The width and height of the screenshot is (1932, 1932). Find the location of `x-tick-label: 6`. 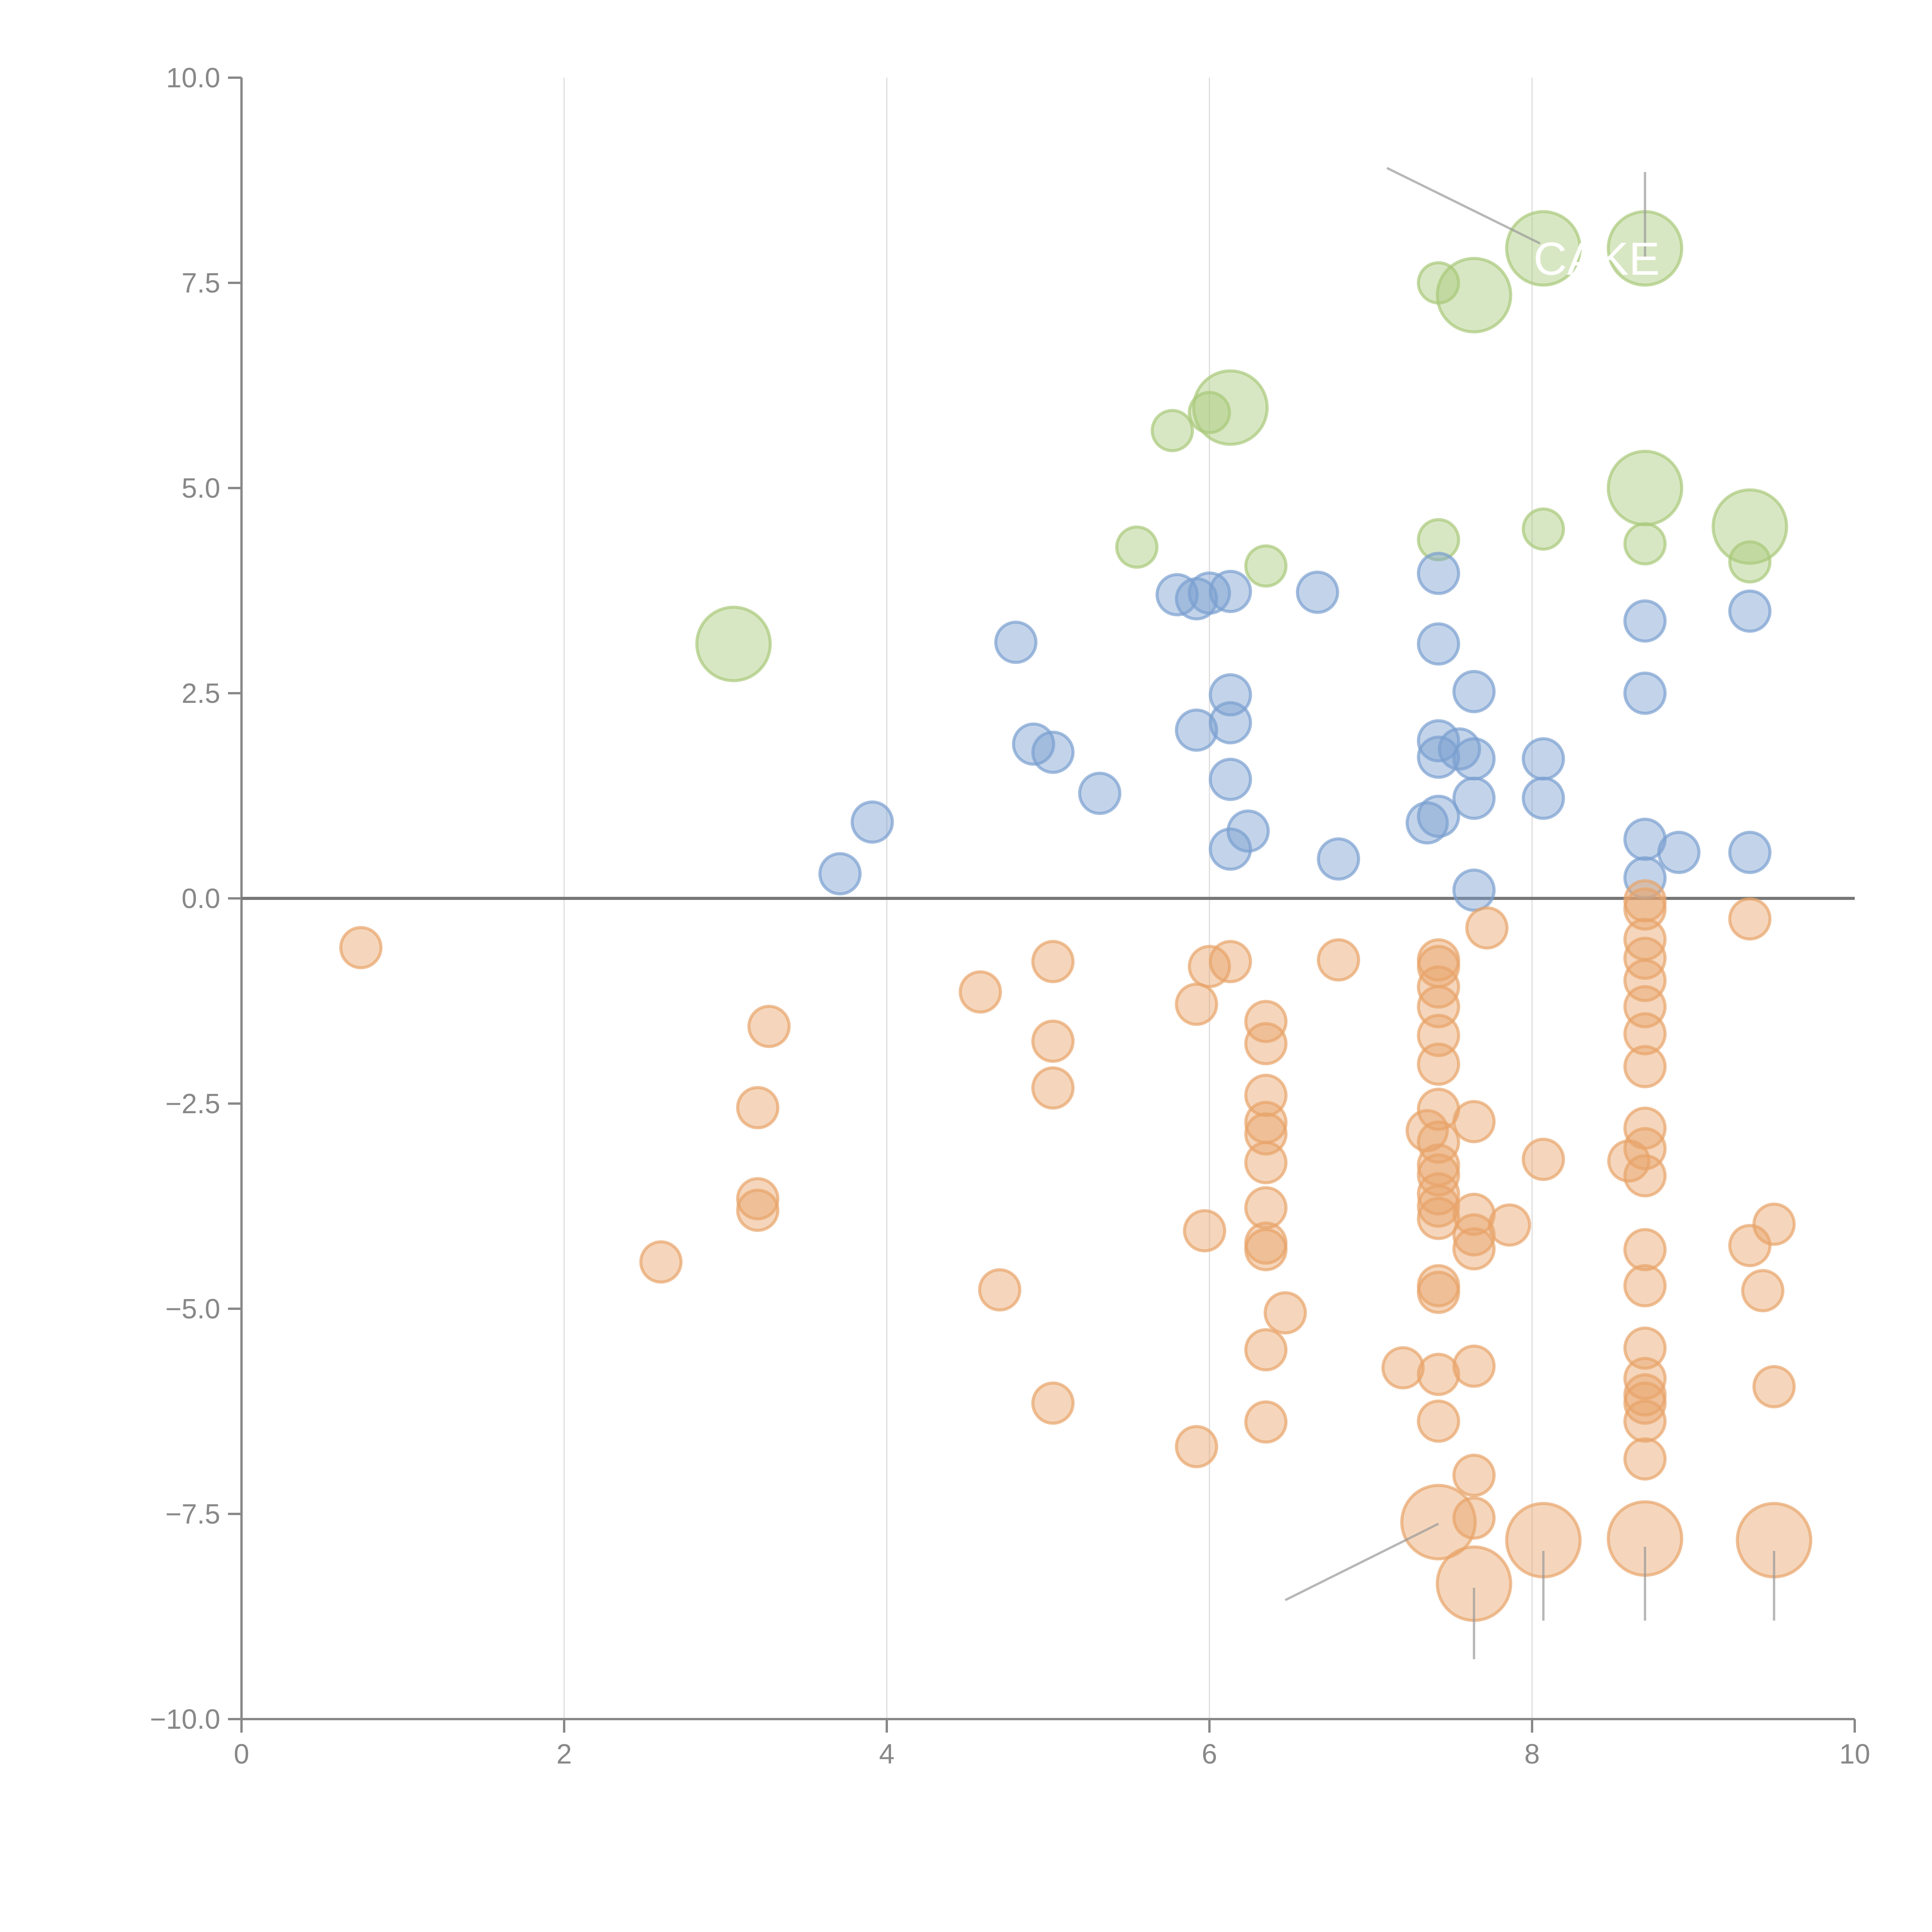

x-tick-label: 6 is located at coordinates (1210, 1755).